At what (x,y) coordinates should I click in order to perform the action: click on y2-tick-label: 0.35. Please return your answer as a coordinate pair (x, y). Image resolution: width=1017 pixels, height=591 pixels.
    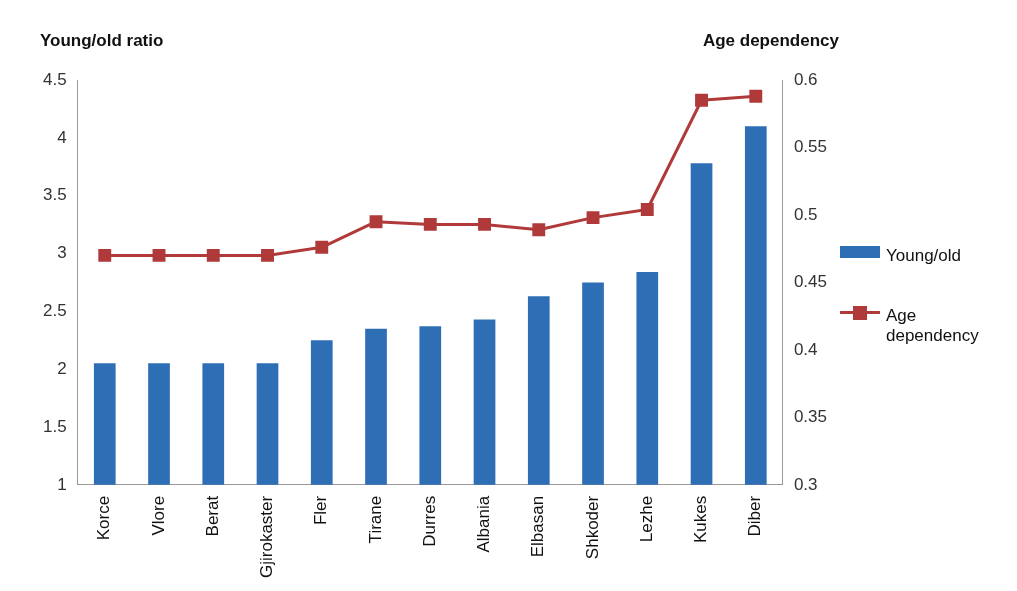
    Looking at the image, I should click on (810, 417).